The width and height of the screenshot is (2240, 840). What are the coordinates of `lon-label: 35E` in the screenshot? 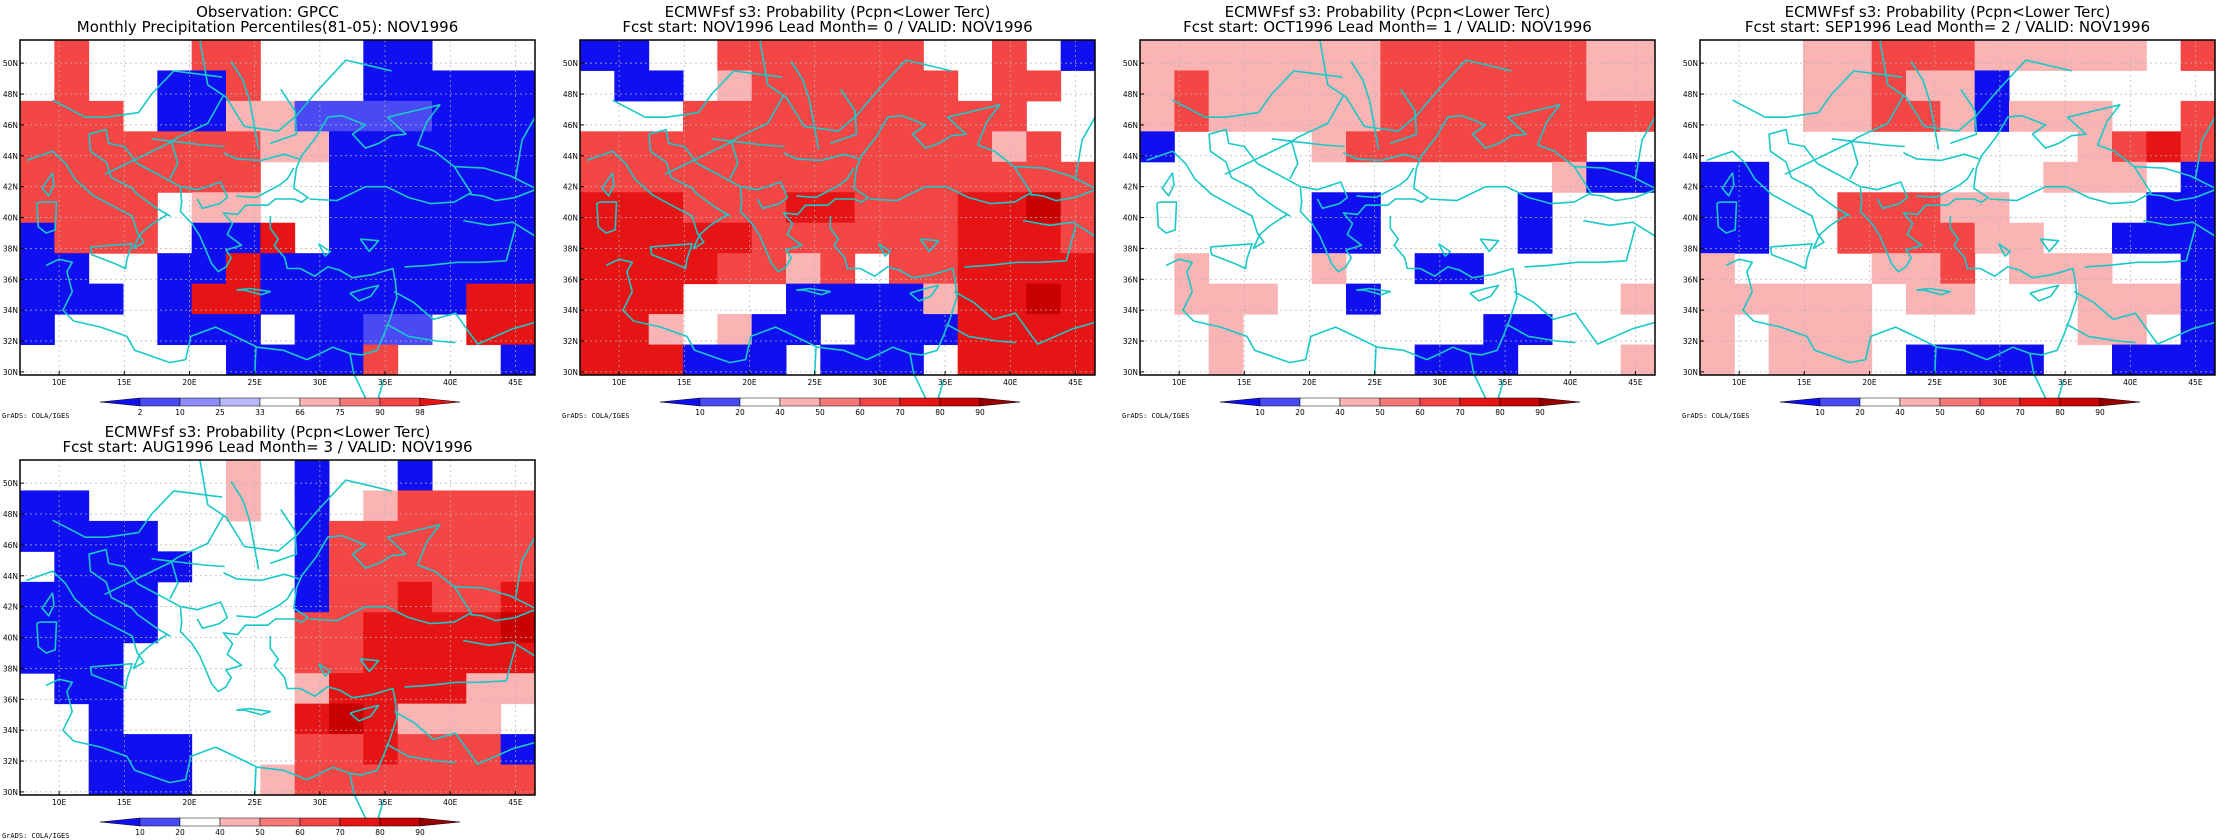 It's located at (945, 382).